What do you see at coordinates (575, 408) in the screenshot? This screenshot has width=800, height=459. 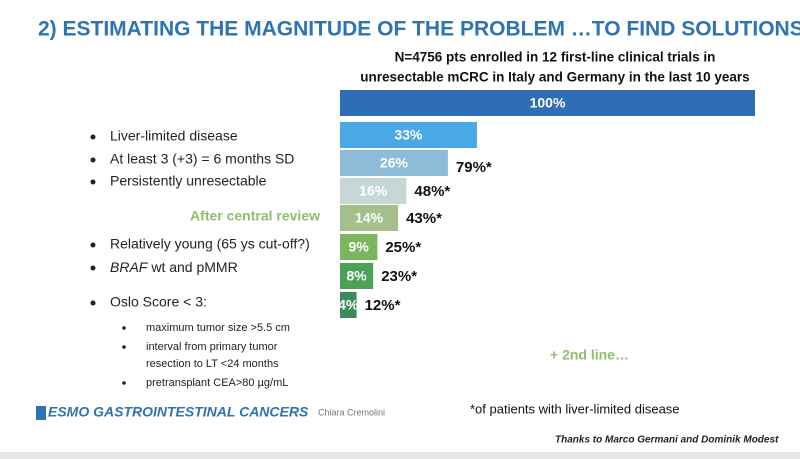 I see `footnote: *of patients with liver-limited disease` at bounding box center [575, 408].